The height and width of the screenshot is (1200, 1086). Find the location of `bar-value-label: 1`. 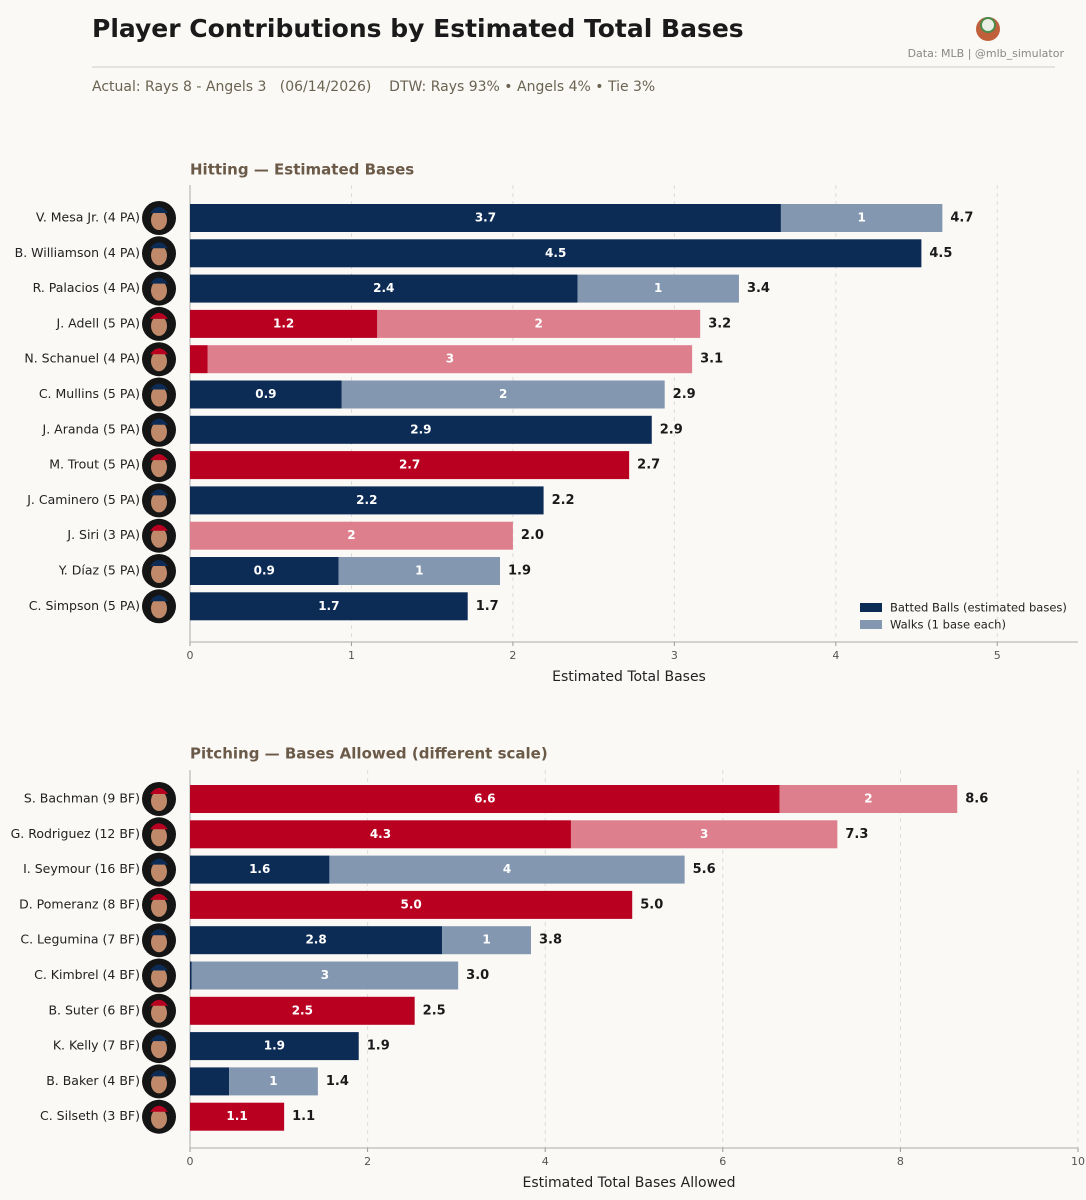

bar-value-label: 1 is located at coordinates (273, 1081).